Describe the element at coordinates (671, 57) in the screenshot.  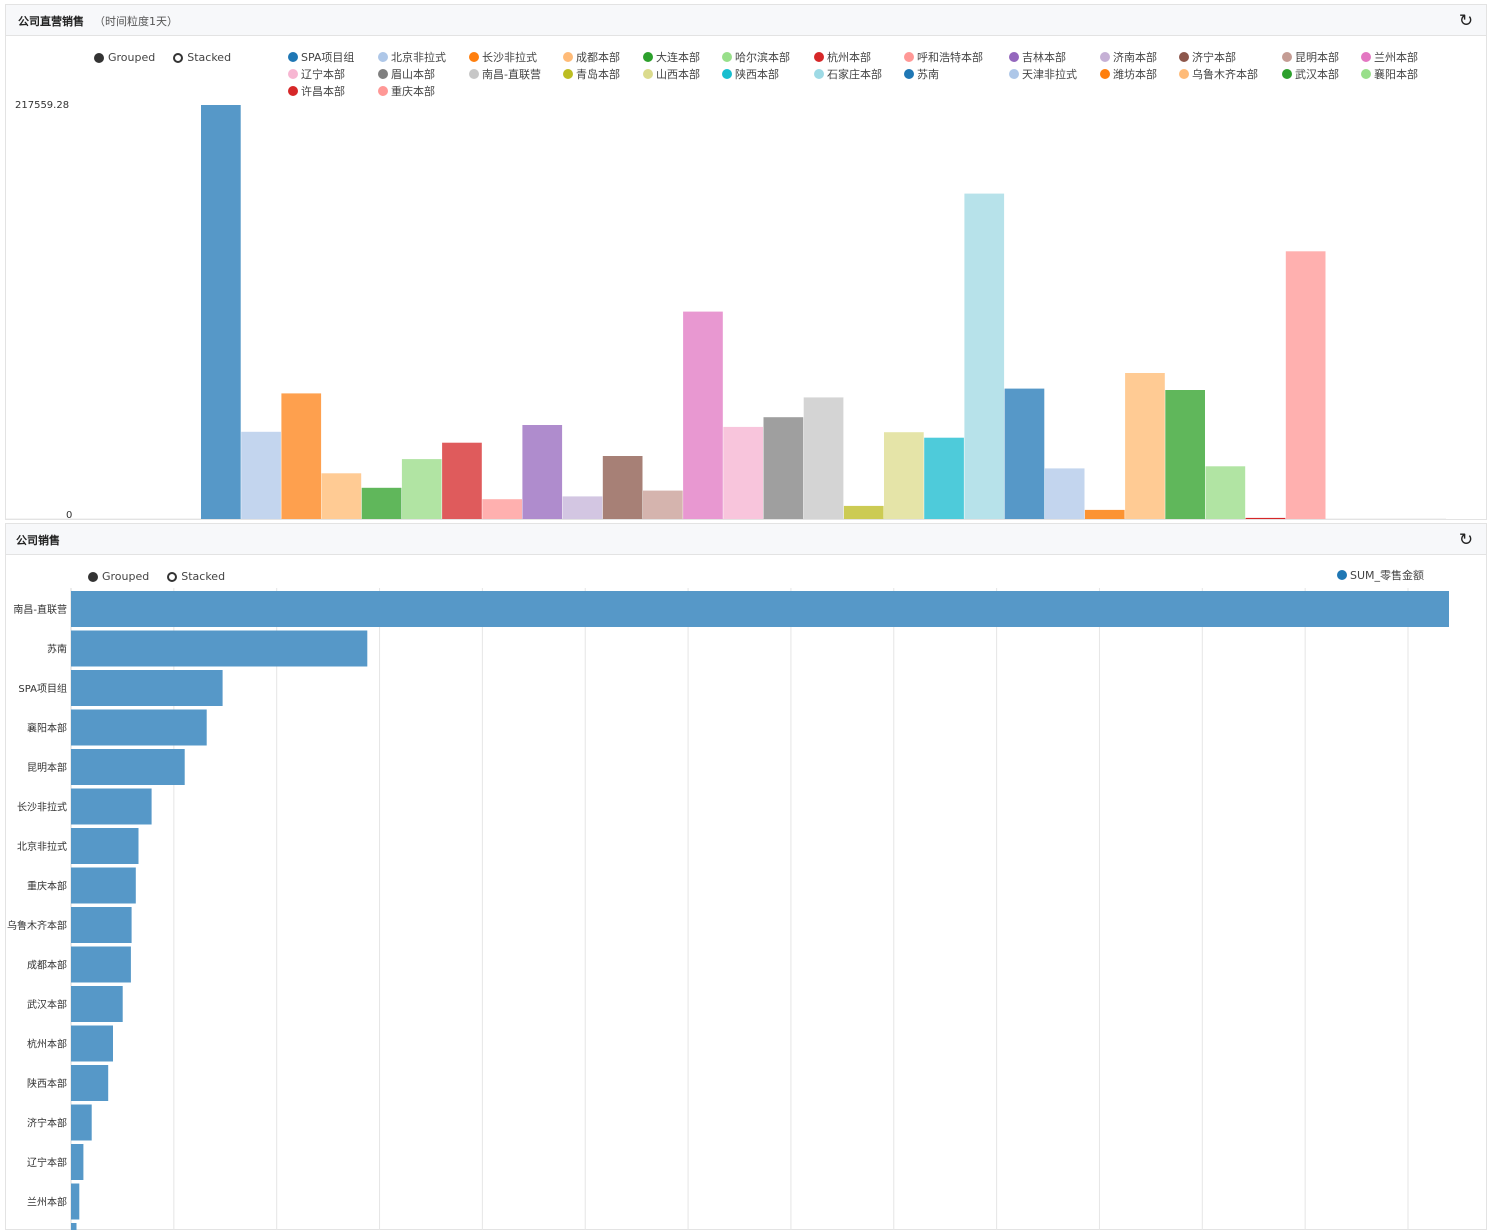
I see `legend-item: 大连本部` at that location.